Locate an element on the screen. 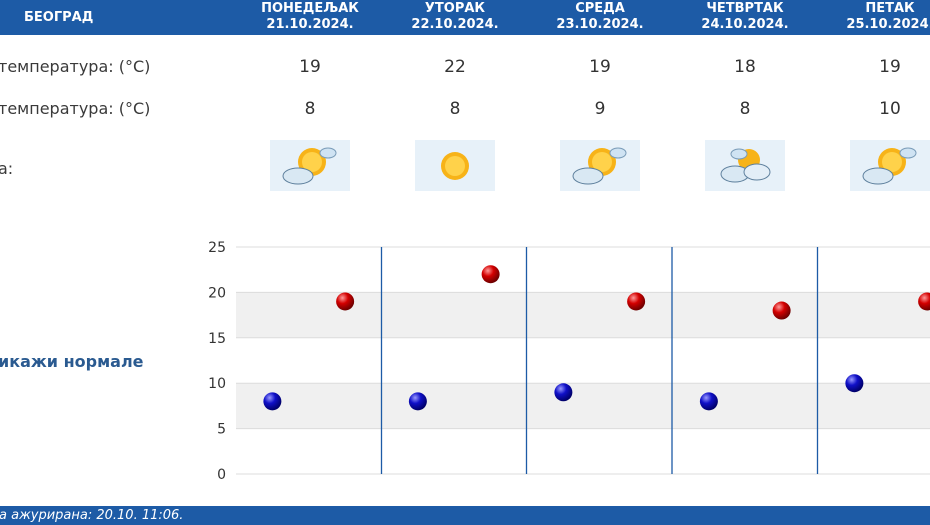 Image resolution: width=930 pixels, height=525 pixels. day-header-4: ЧЕТВРТАК 24.10.2024. is located at coordinates (745, 17).